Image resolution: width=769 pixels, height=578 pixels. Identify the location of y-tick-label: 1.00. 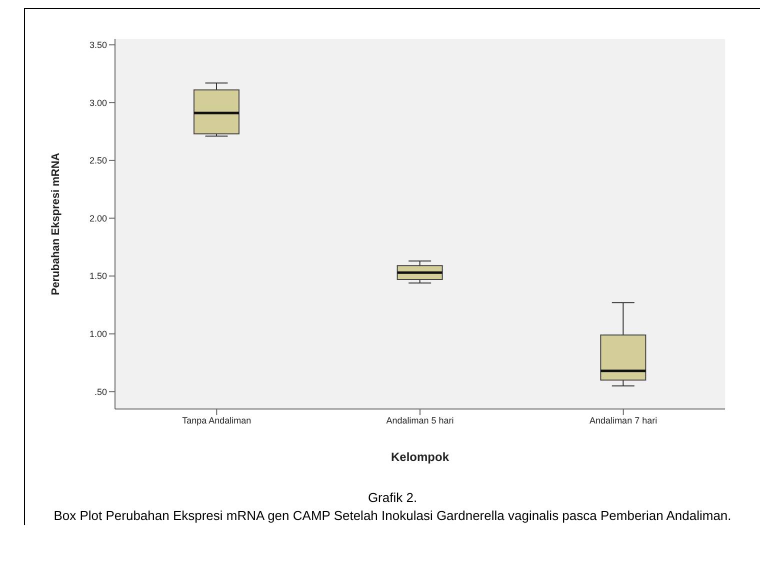
(98, 334).